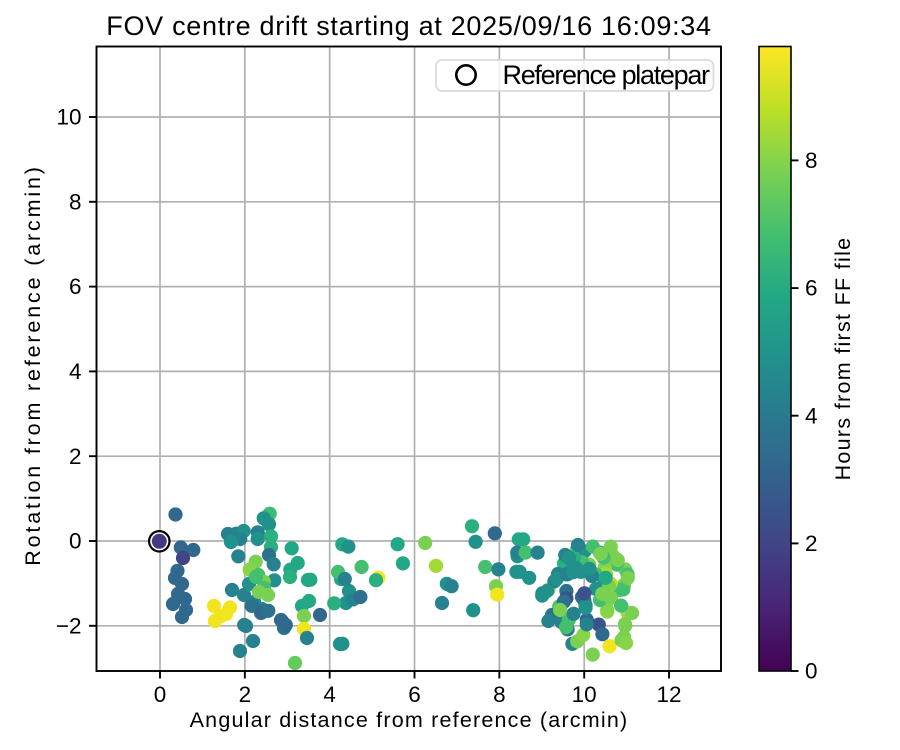 The height and width of the screenshot is (750, 900). What do you see at coordinates (409, 720) in the screenshot?
I see `svg-text:Angular distance from referenc: Angular distance from reference (arcmin)` at bounding box center [409, 720].